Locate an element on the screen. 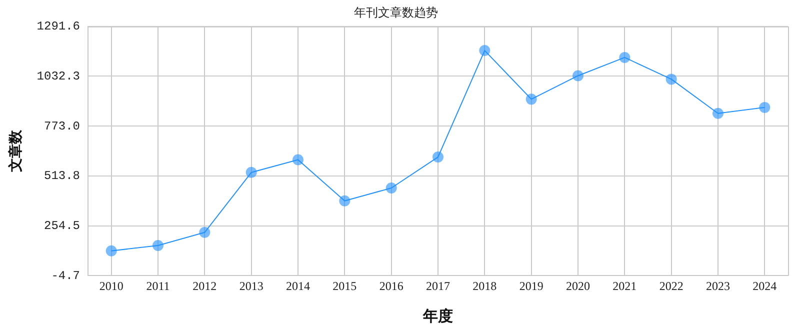 This screenshot has width=806, height=330. x-tick-label: 2012 is located at coordinates (204, 285).